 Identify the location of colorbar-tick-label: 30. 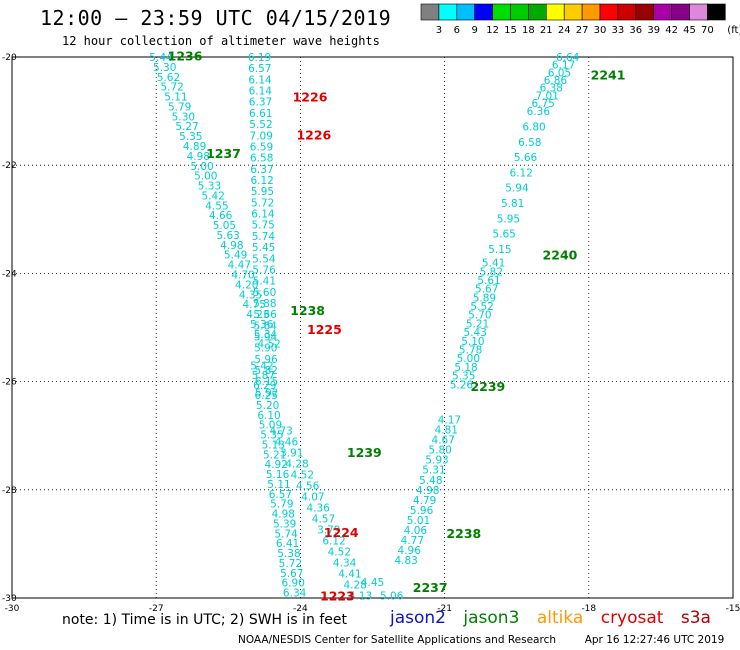
(600, 30).